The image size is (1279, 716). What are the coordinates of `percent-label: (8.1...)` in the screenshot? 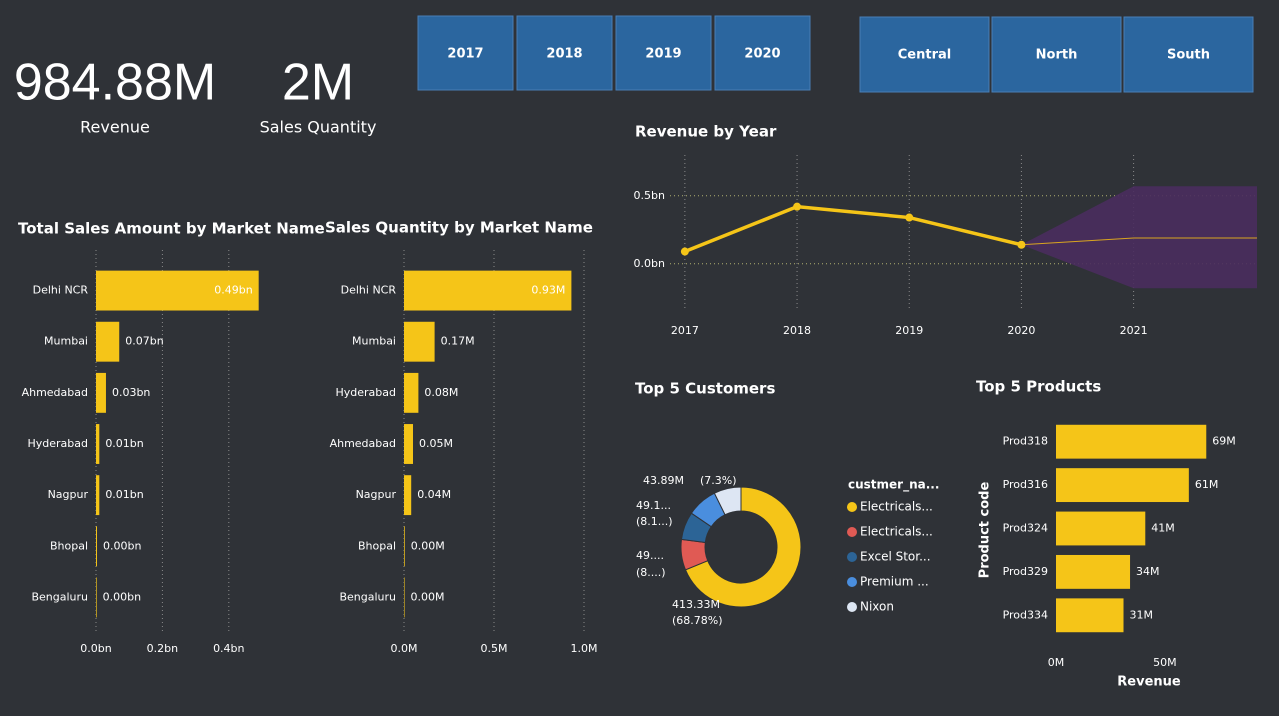 It's located at (654, 521).